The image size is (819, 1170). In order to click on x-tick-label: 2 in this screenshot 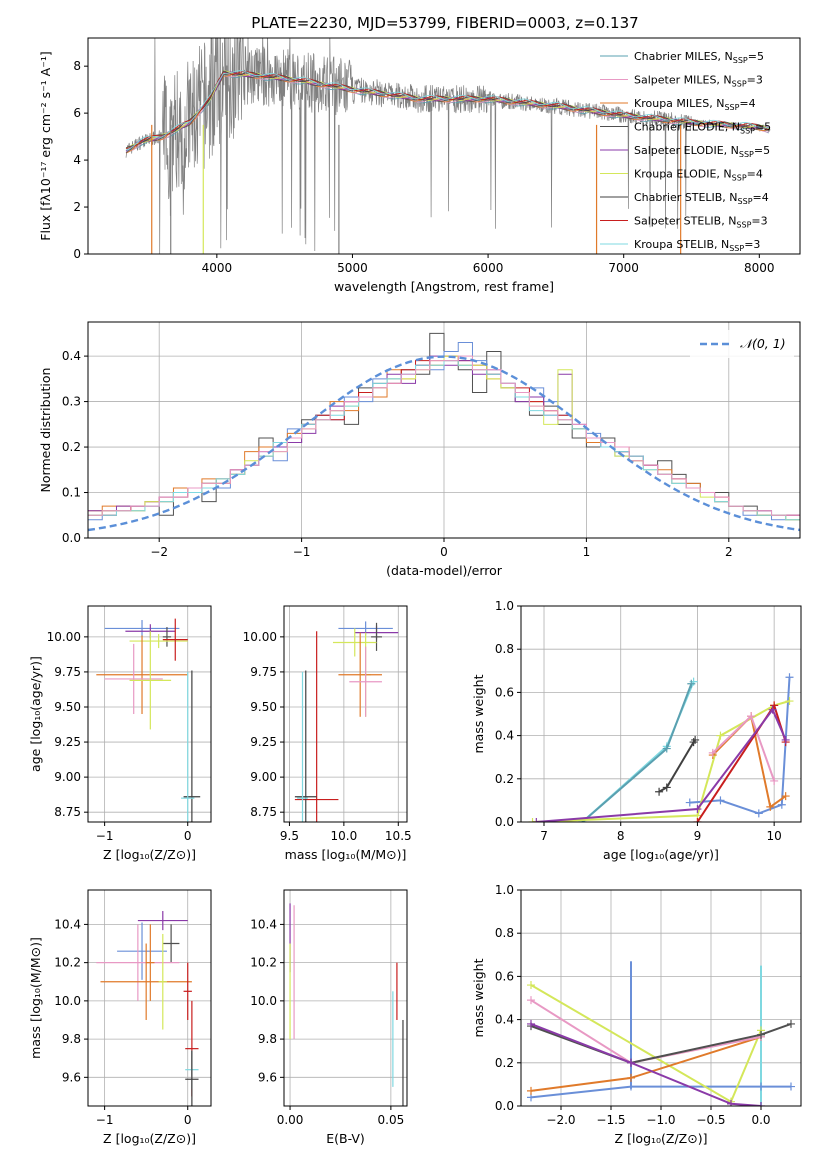, I will do `click(729, 552)`.